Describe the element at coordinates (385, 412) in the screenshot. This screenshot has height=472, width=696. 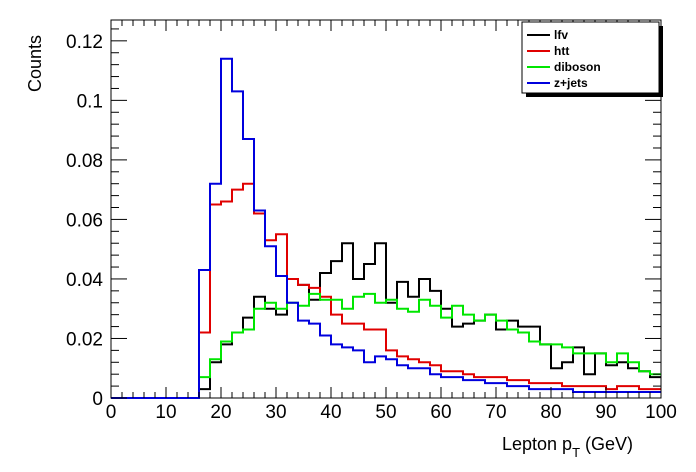
I see `x-tick-label: 50` at that location.